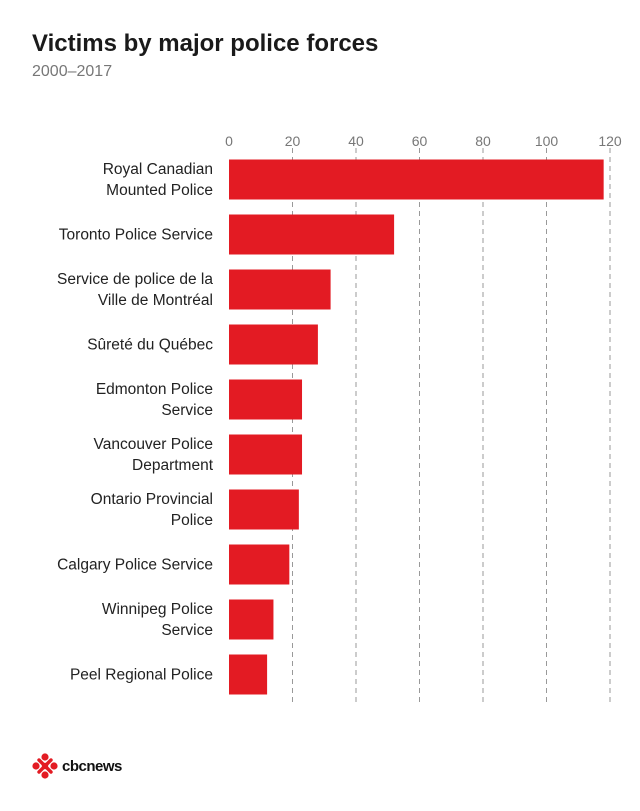 This screenshot has height=811, width=640. Describe the element at coordinates (92, 766) in the screenshot. I see `logo-wordmark: cbcnews` at that location.